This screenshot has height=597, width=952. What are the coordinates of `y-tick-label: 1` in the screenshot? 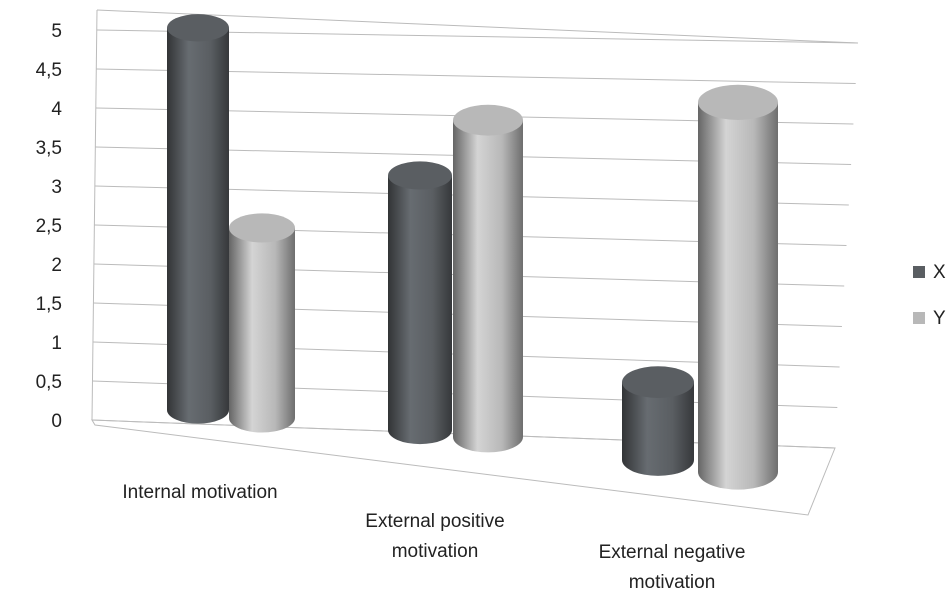 It's located at (56, 343).